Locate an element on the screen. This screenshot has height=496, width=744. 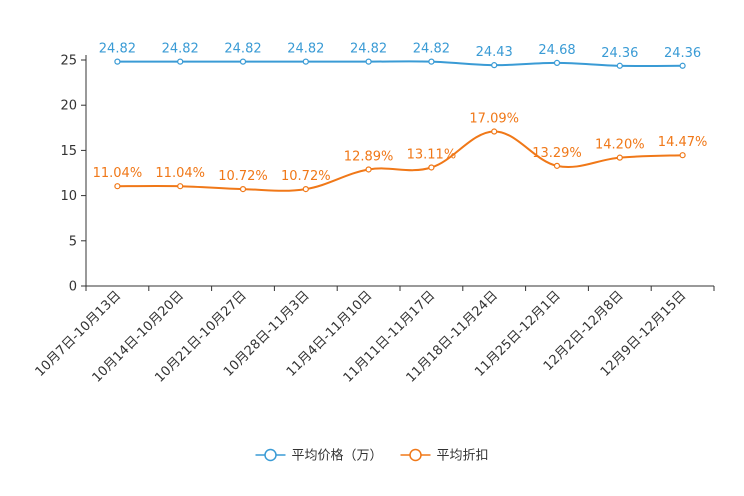
y-tick-label: 0 is located at coordinates (73, 287).